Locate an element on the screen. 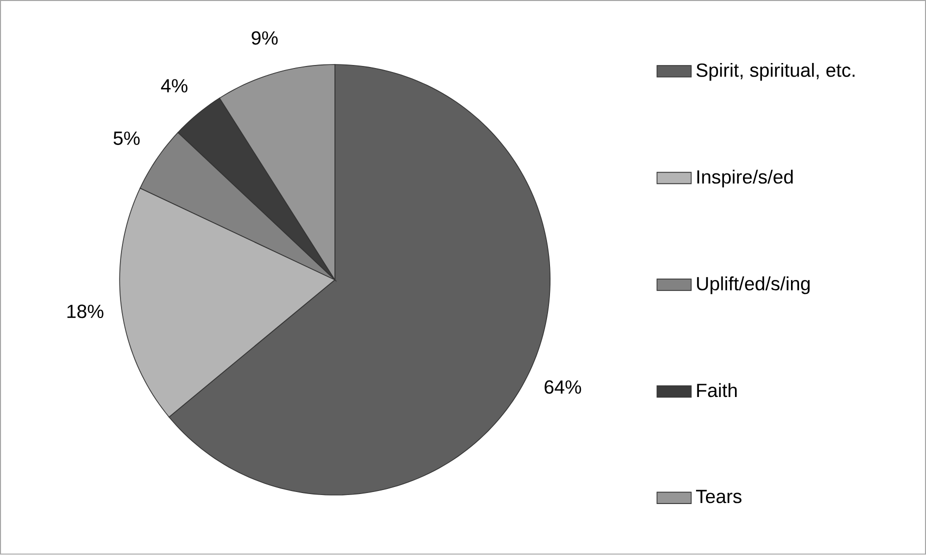 The width and height of the screenshot is (926, 555). data-label: 4% is located at coordinates (174, 86).